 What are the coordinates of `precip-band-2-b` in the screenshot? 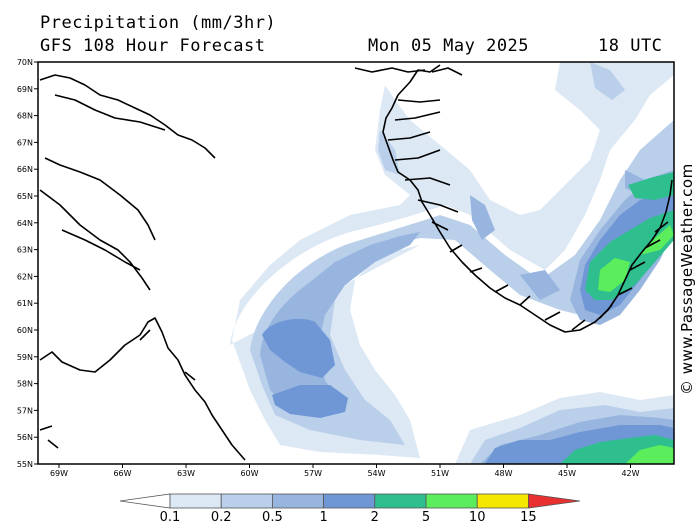 It's located at (651, 186).